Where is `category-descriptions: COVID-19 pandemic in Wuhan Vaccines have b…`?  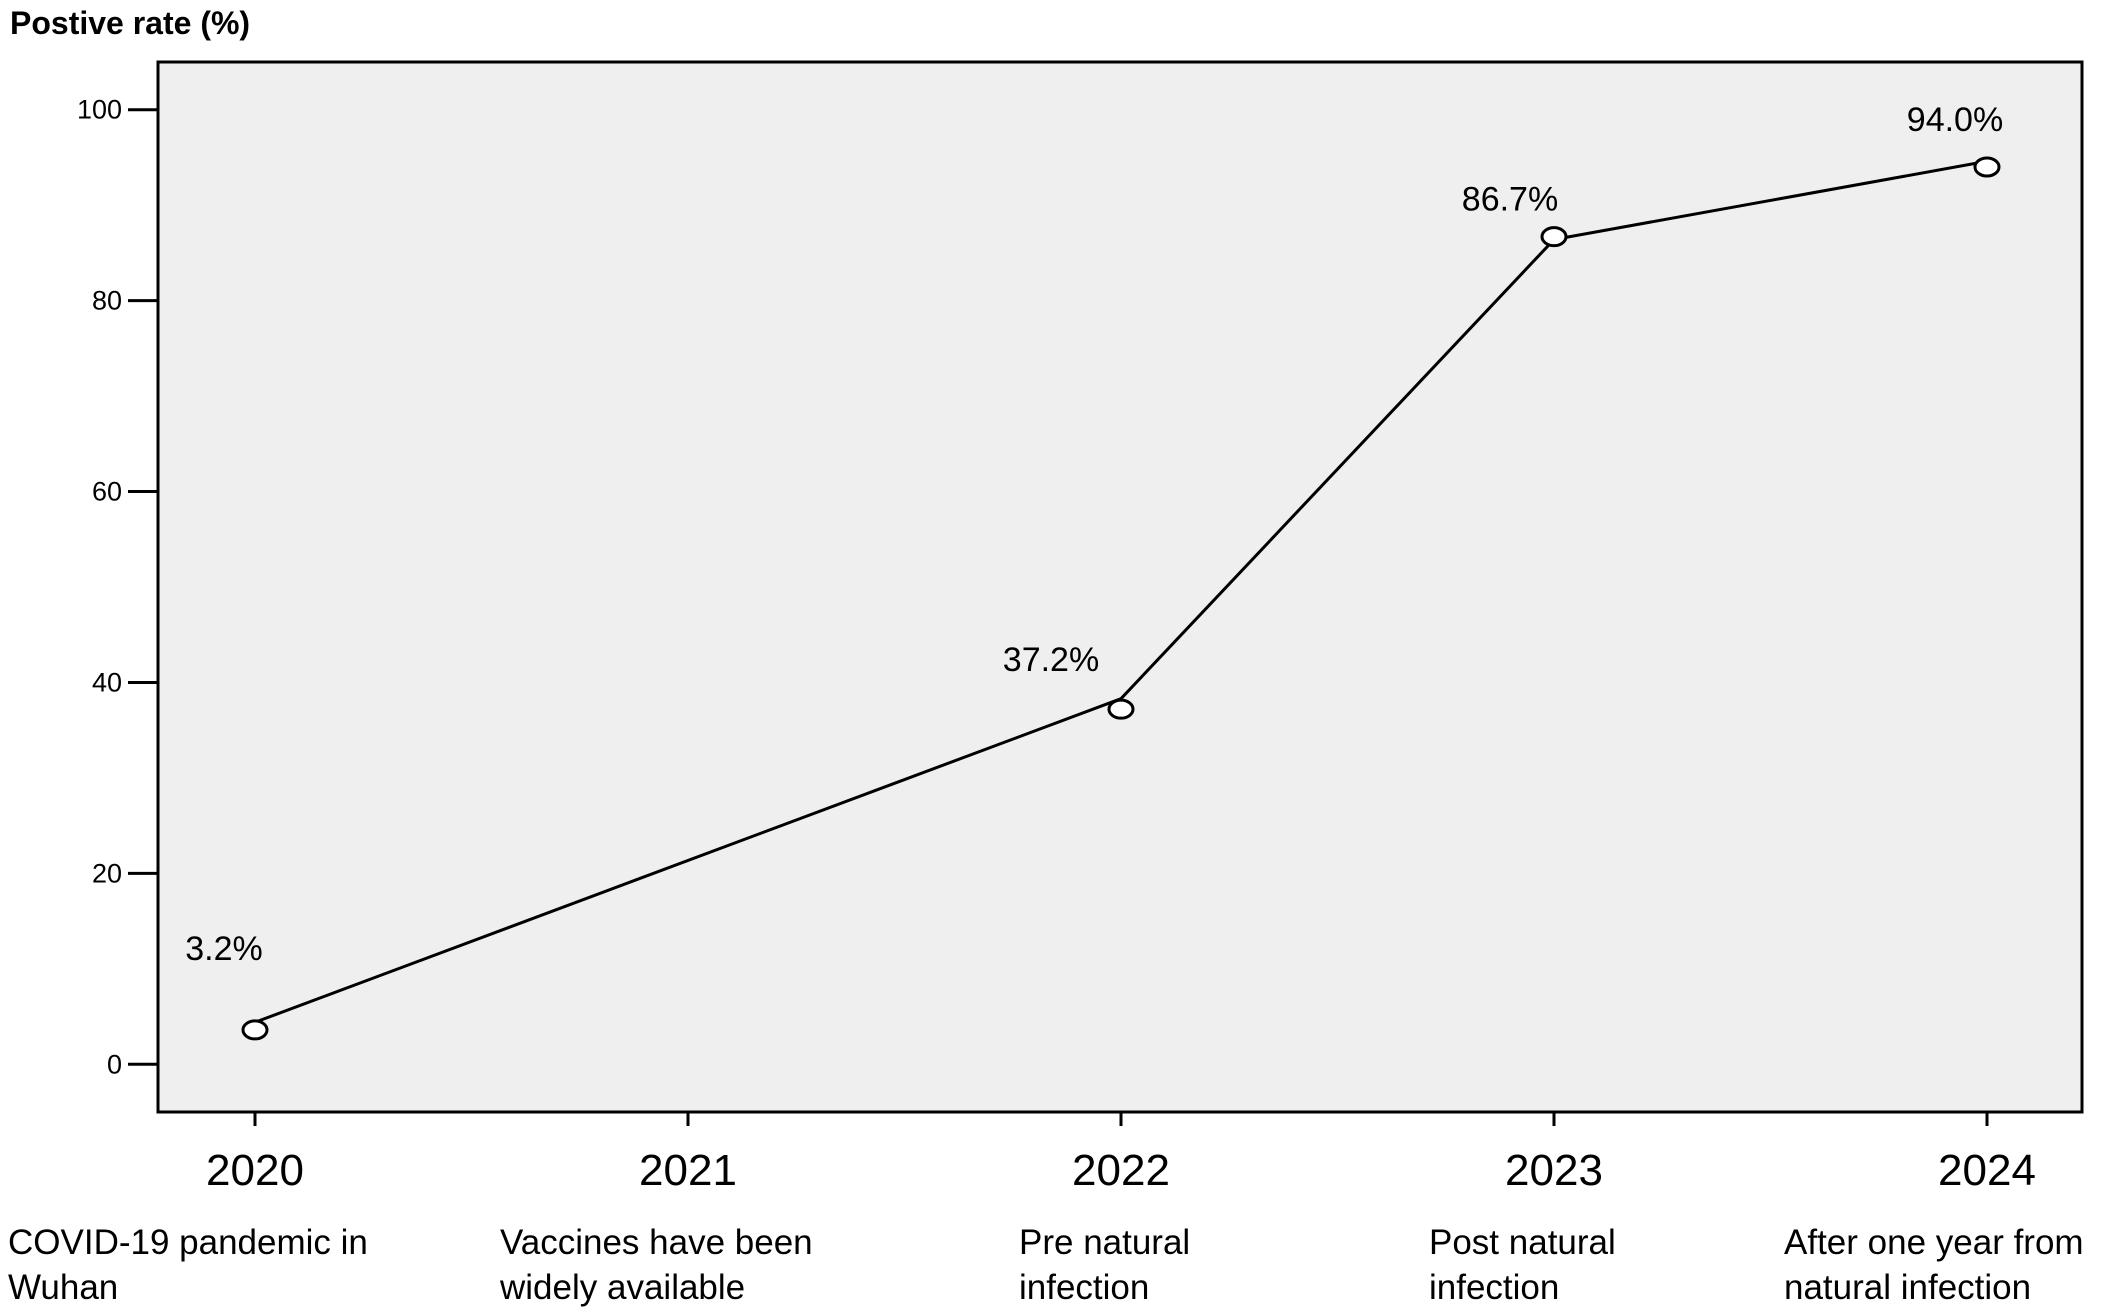 category-descriptions: COVID-19 pandemic in Wuhan Vaccines have b… is located at coordinates (1046, 1265).